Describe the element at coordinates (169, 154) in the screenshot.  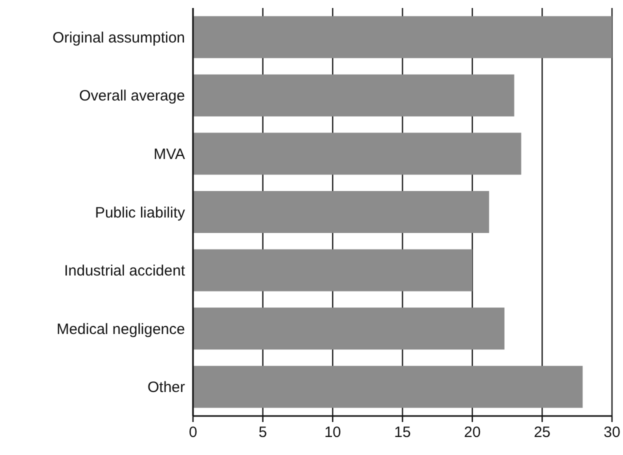
I see `y-tick-label: MVA` at that location.